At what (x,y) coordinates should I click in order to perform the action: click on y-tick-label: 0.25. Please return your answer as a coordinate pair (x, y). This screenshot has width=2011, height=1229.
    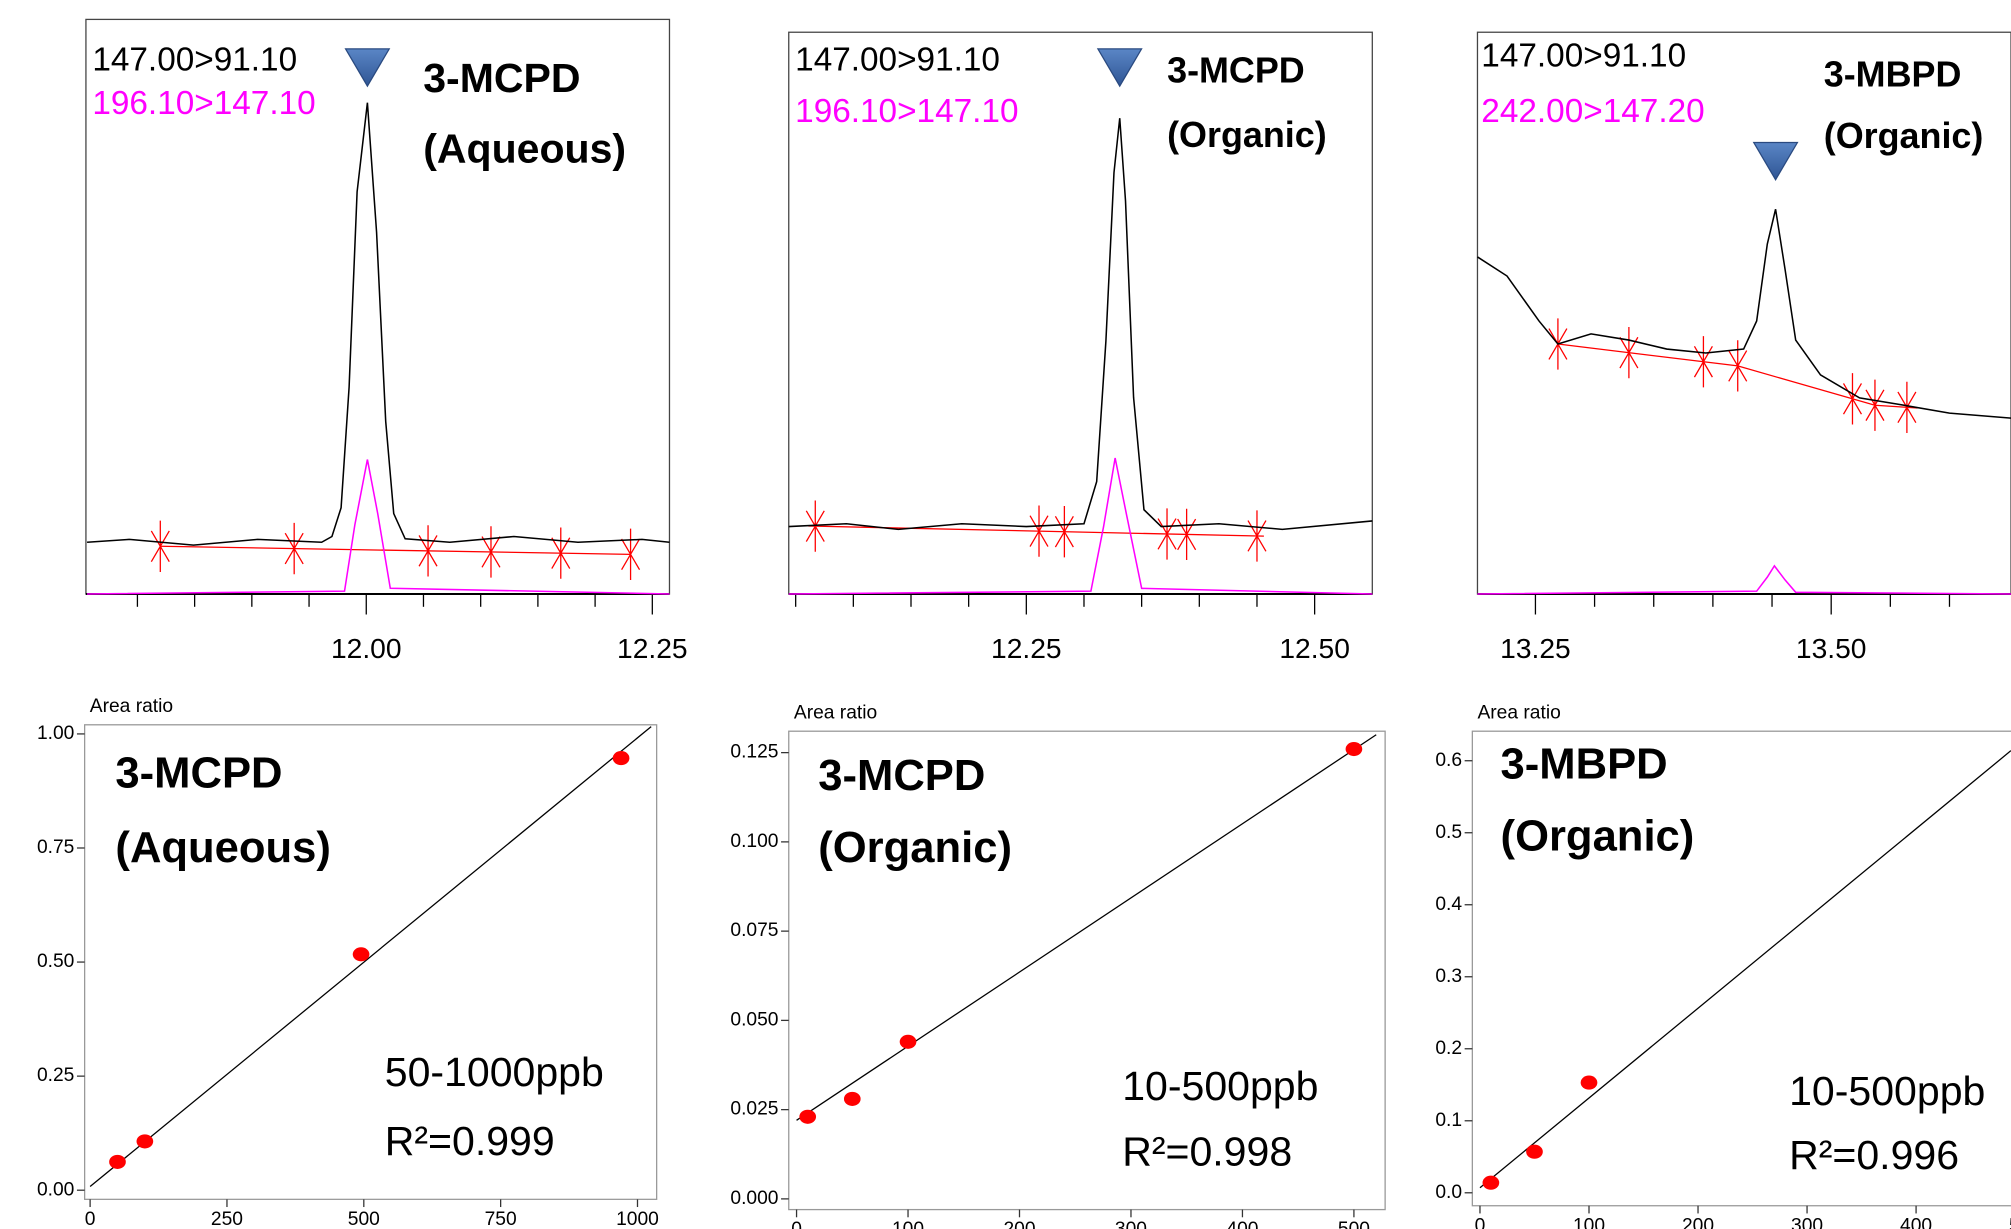
    Looking at the image, I should click on (55, 1075).